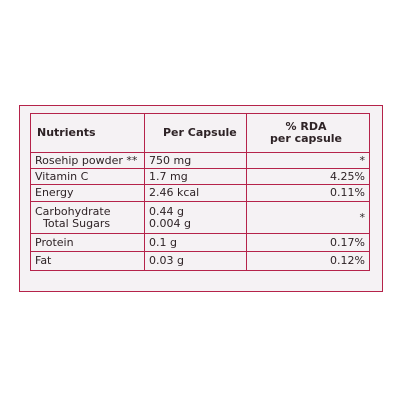  I want to click on nutrient-sub-value: 0.004 g, so click(170, 223).